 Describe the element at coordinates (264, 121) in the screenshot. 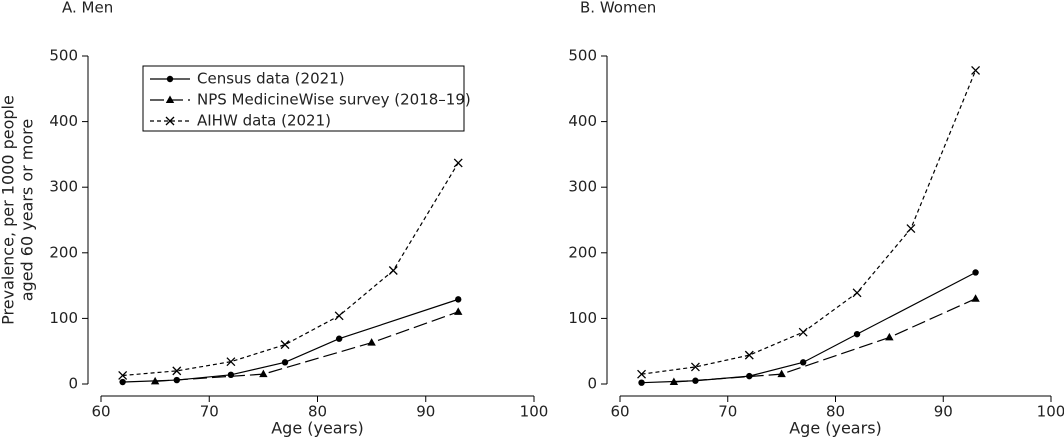

I see `legend-label: AIHW data (2021)` at that location.